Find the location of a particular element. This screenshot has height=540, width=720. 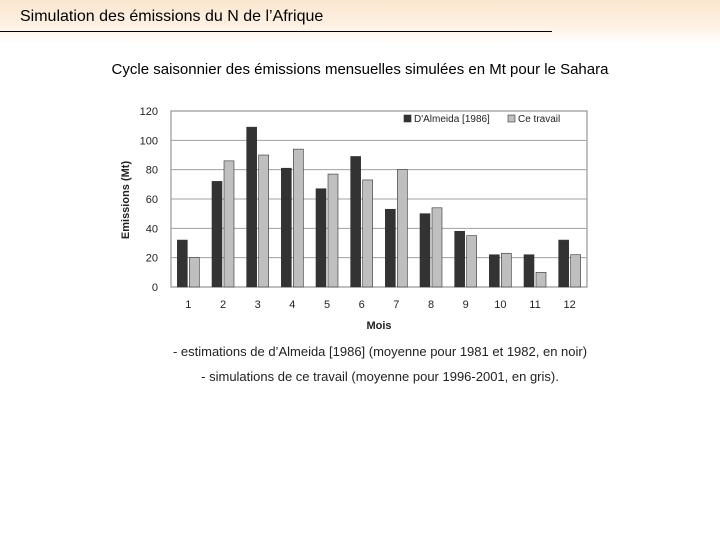

legend-label: D'Almeida [1986] is located at coordinates (452, 119).